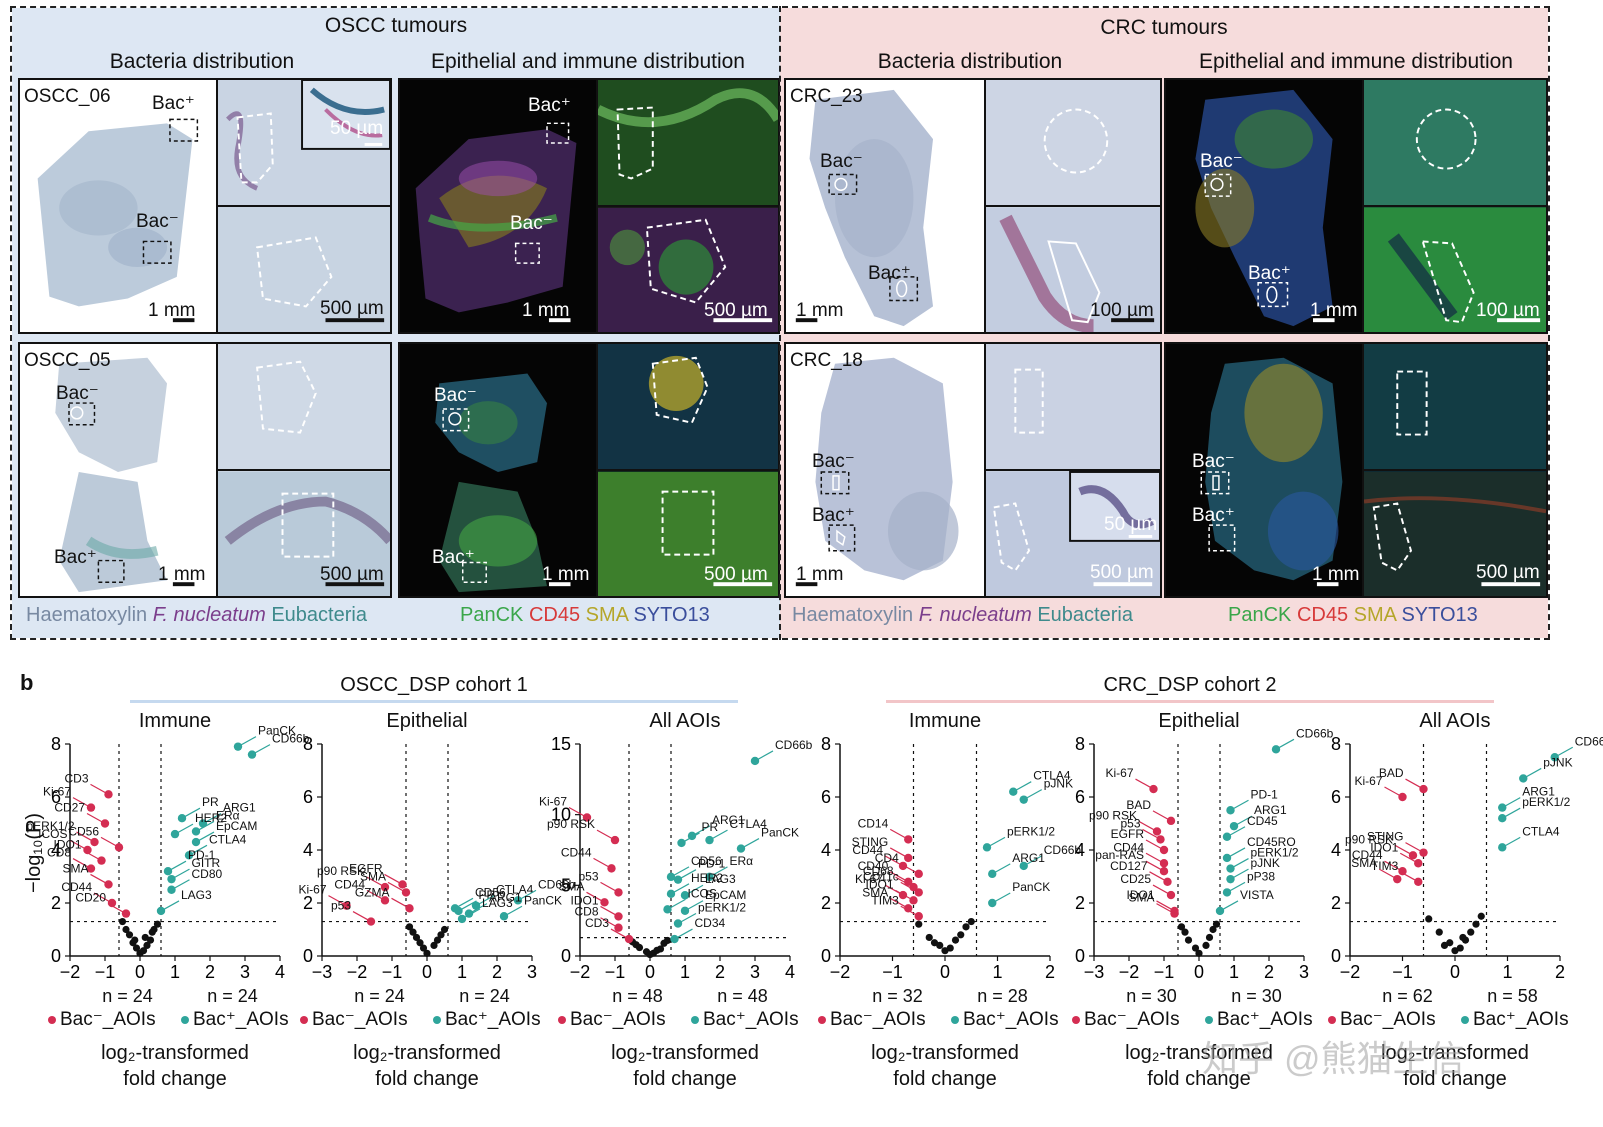 The image size is (1603, 1127). What do you see at coordinates (232, 996) in the screenshot?
I see `n-pos-count: n = 24` at bounding box center [232, 996].